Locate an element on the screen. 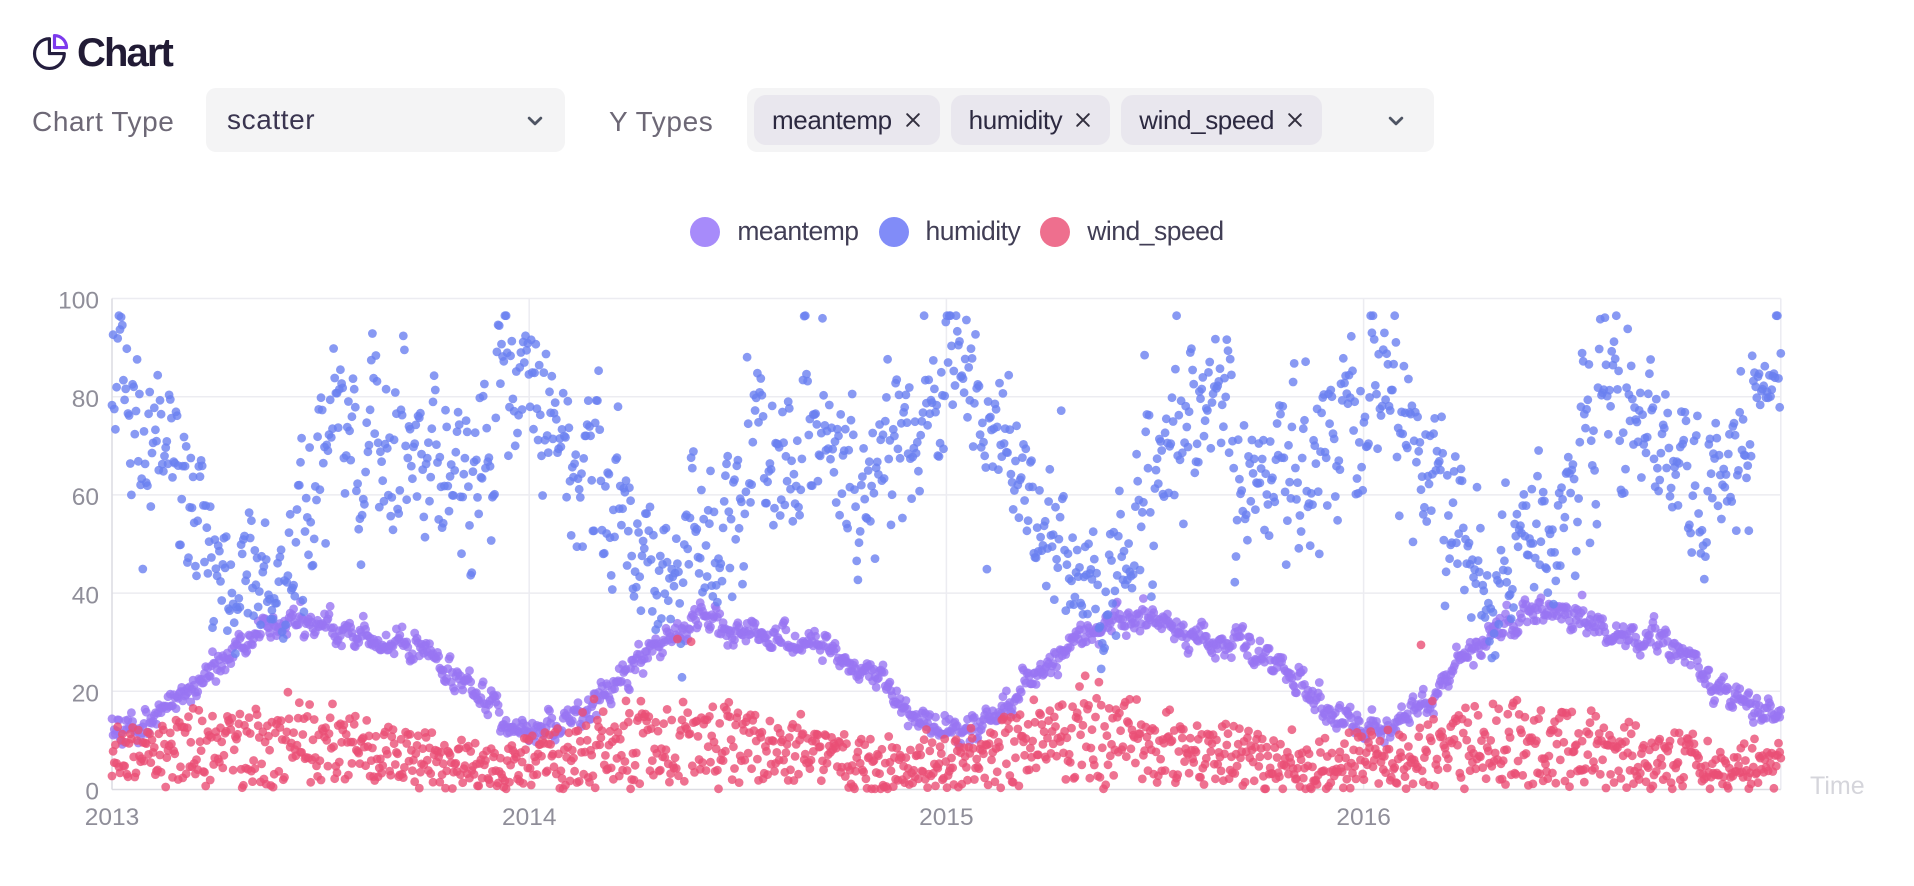  svg-text: 100 is located at coordinates (78, 301).